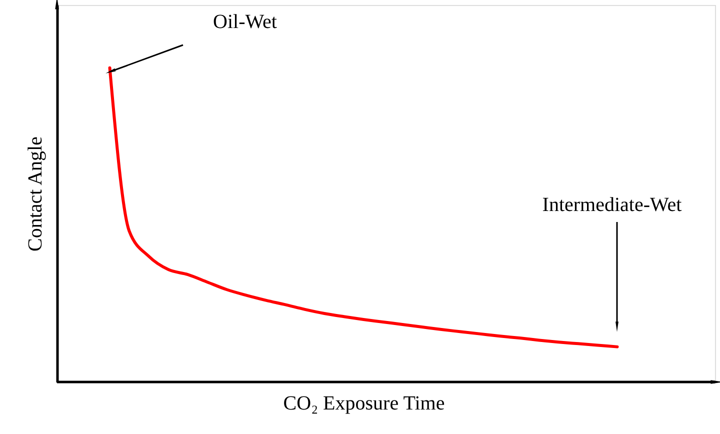 This screenshot has height=434, width=720. What do you see at coordinates (245, 22) in the screenshot?
I see `text: Oil-Wet` at bounding box center [245, 22].